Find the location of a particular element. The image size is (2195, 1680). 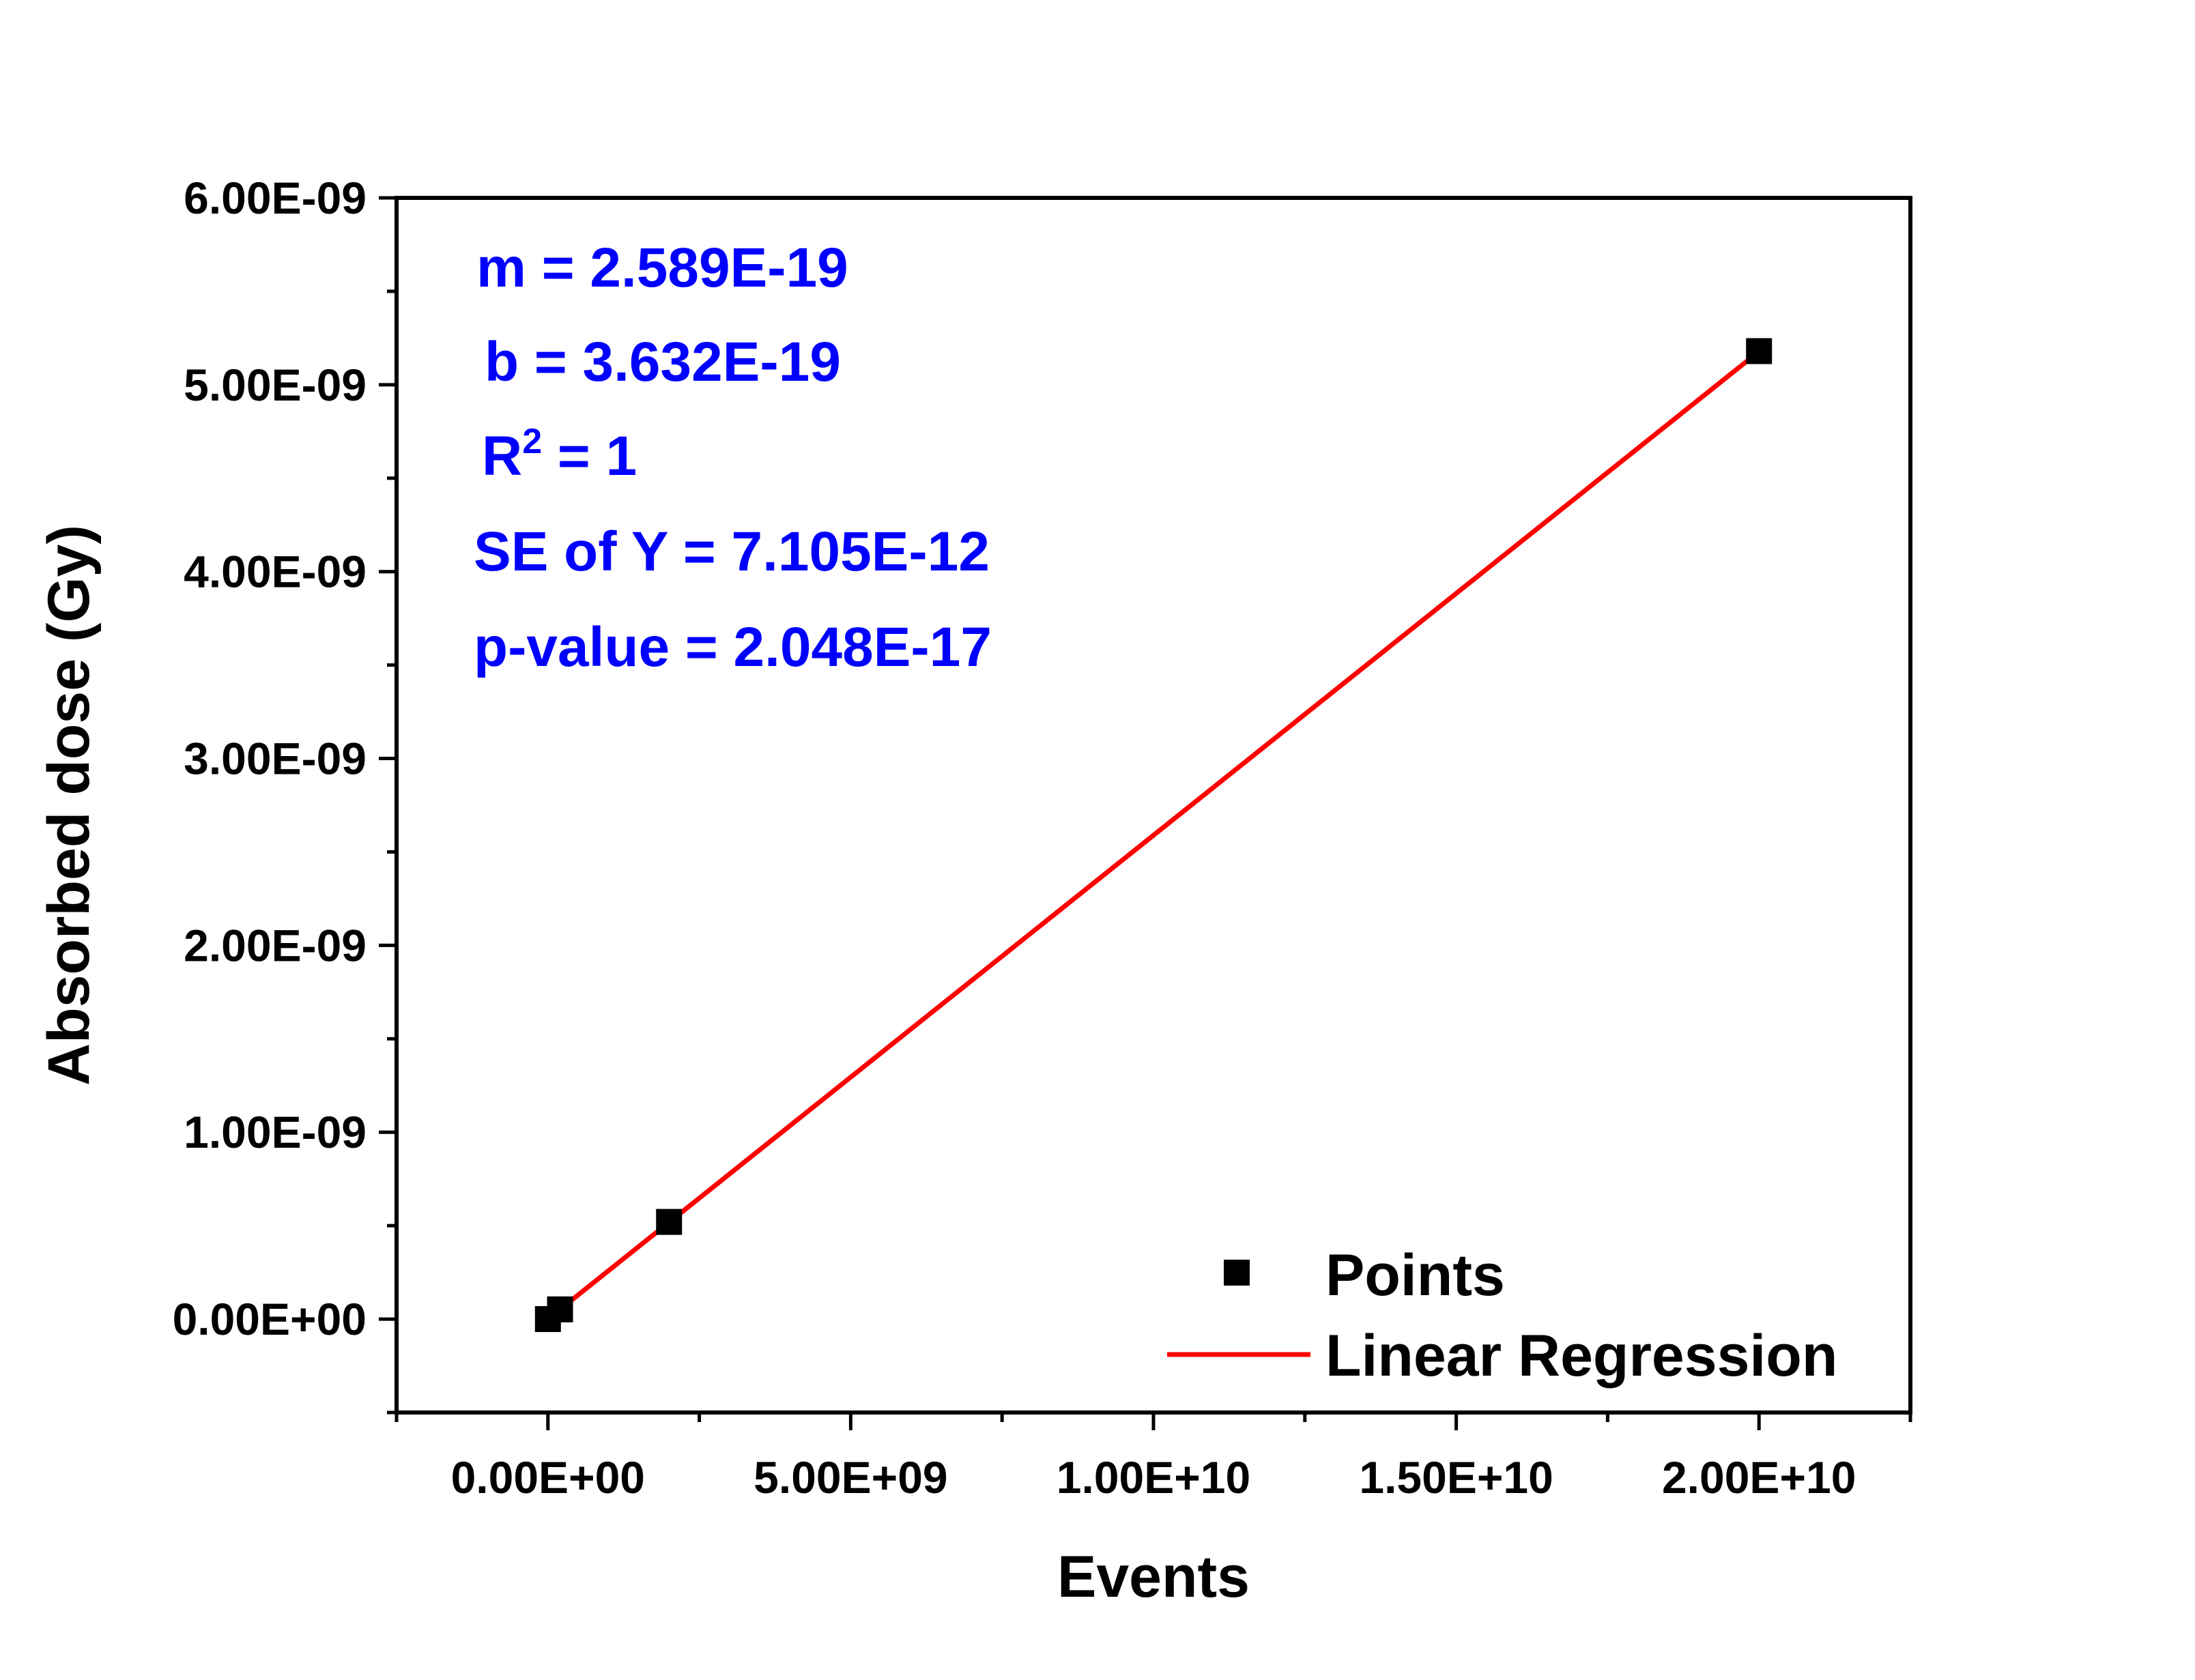

r-squared-prefix: R is located at coordinates (502, 456).